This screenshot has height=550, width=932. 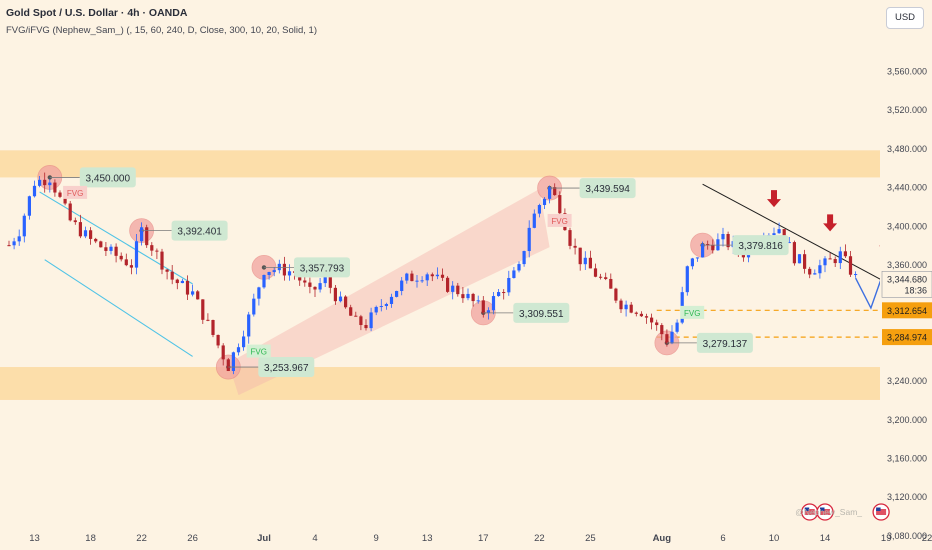 I want to click on x-tick-label: 22, so click(x=539, y=538).